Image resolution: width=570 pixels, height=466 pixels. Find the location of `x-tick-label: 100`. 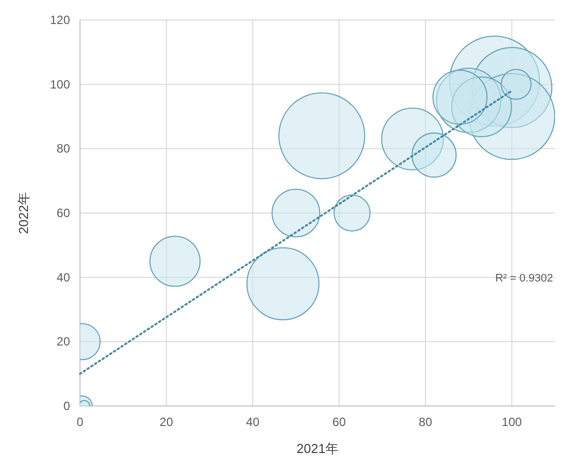

x-tick-label: 100 is located at coordinates (512, 422).